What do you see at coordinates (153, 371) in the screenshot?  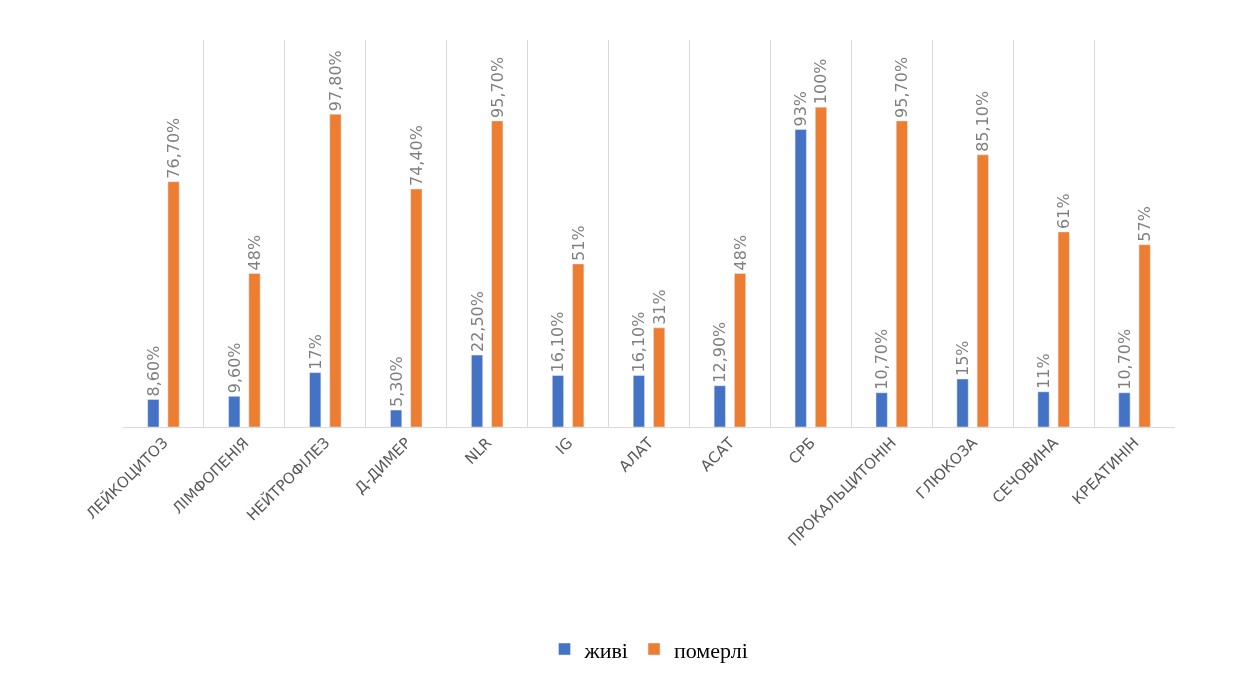 I see `data-label: 8,60%` at bounding box center [153, 371].